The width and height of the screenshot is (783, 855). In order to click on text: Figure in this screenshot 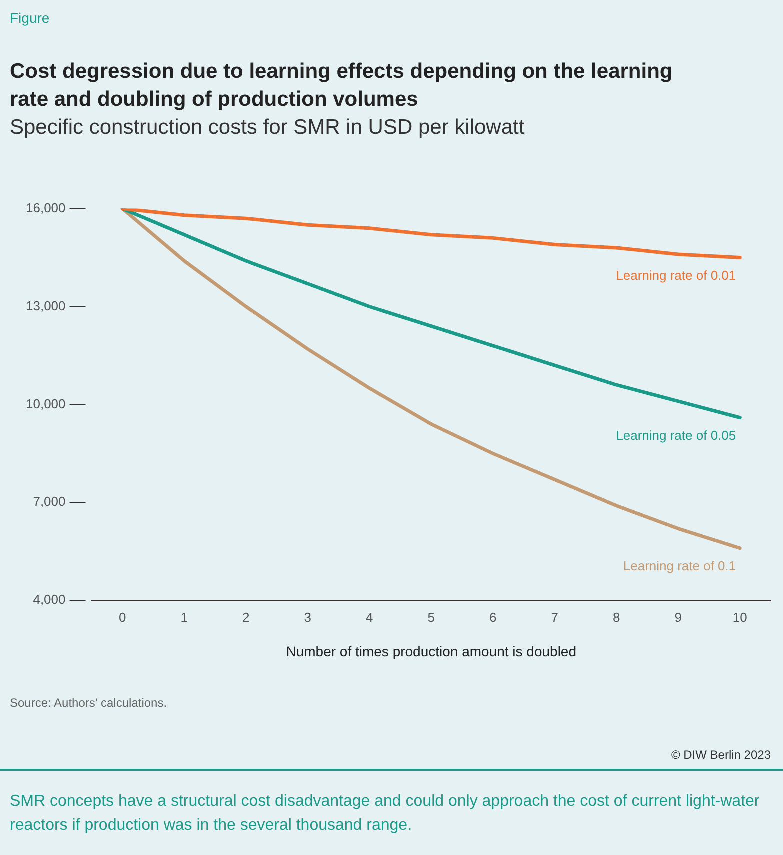, I will do `click(30, 18)`.